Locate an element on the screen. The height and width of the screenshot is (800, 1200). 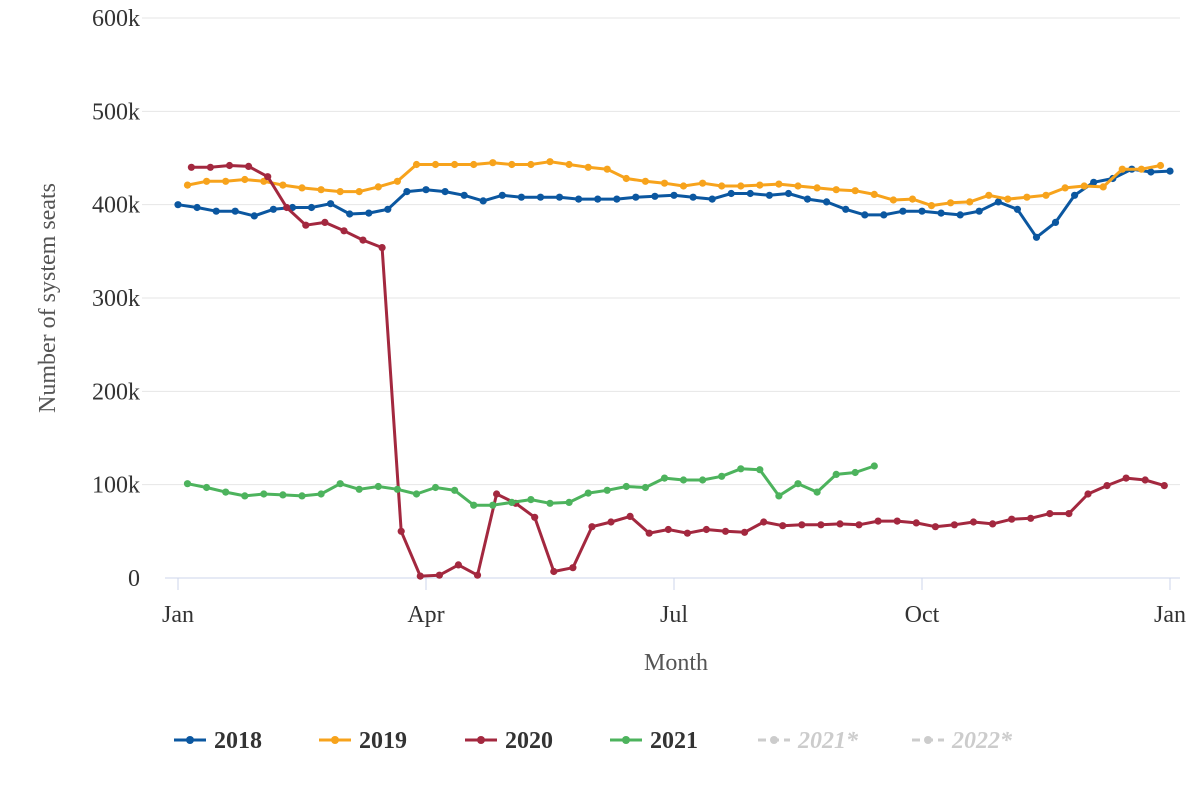
legend-item-2020: 2020 is located at coordinates (509, 741).